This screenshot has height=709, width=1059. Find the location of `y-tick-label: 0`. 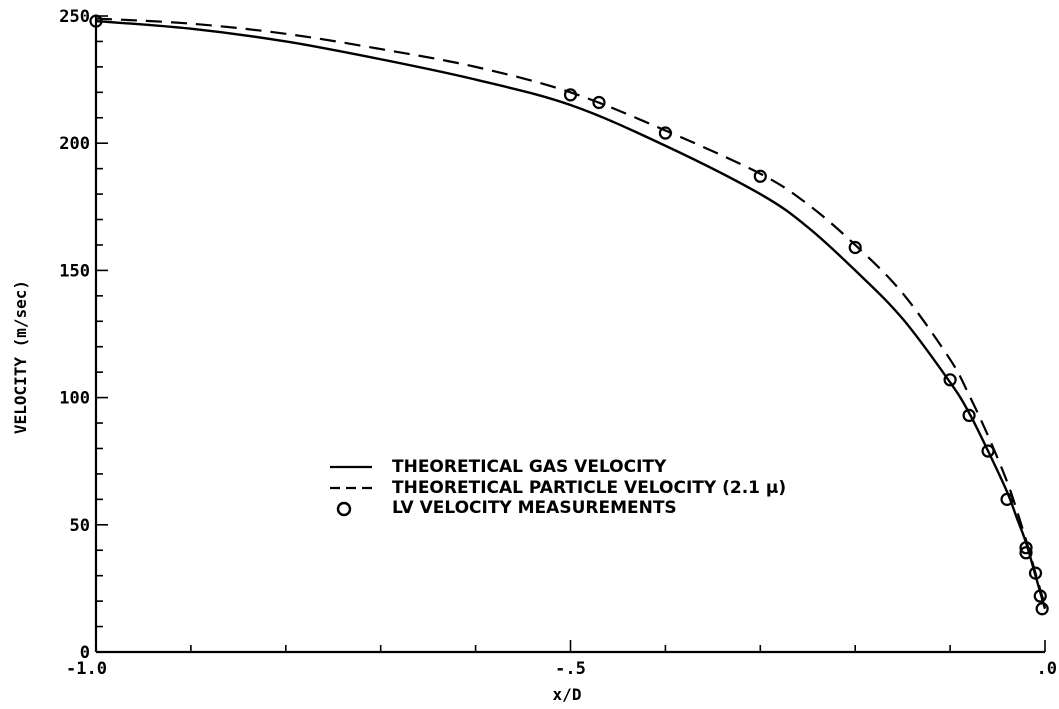

y-tick-label: 0 is located at coordinates (85, 653).